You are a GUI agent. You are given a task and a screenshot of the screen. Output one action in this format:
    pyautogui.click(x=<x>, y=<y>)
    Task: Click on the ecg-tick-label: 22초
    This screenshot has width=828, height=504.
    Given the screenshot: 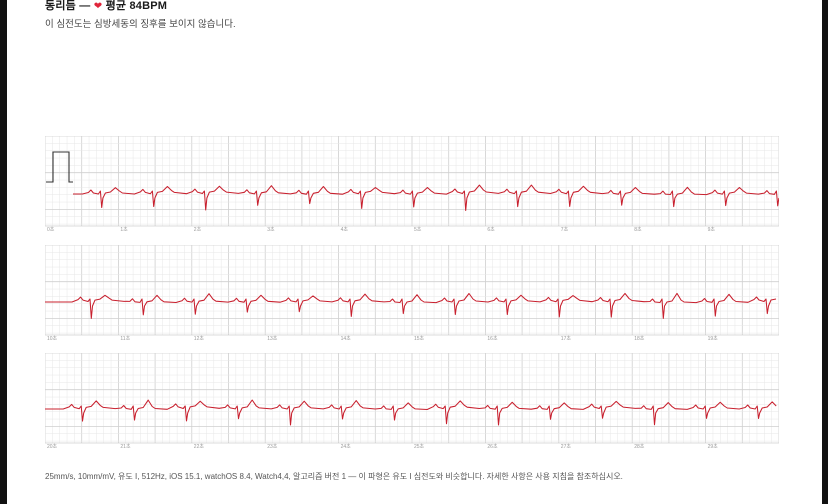 What is the action you would take?
    pyautogui.click(x=199, y=446)
    